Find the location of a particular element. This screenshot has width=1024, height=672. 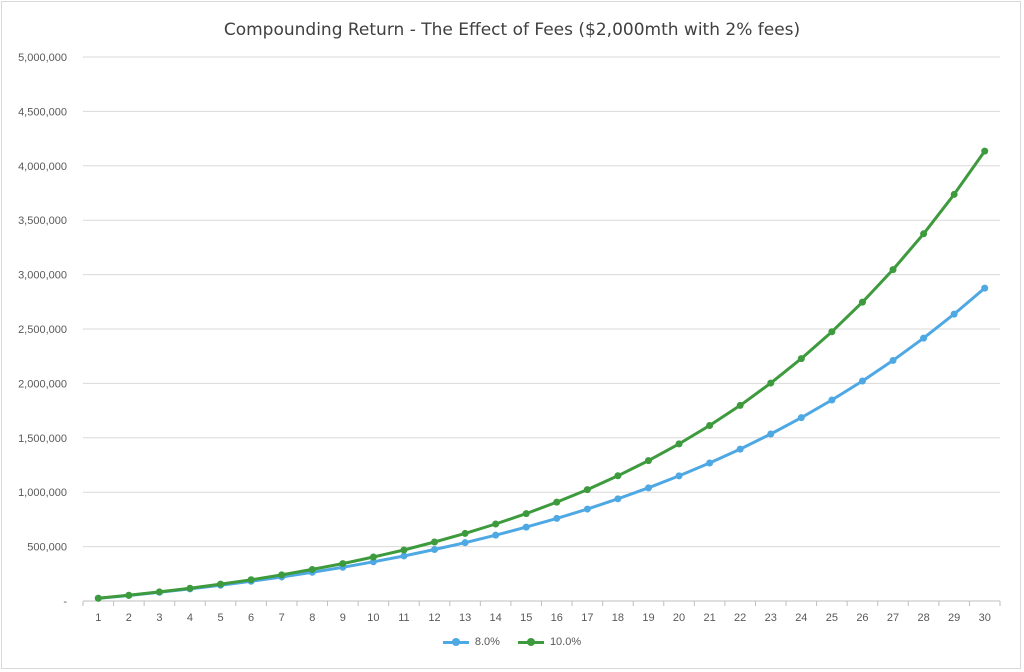

y-tick-label: 3,500,000 is located at coordinates (42, 221).